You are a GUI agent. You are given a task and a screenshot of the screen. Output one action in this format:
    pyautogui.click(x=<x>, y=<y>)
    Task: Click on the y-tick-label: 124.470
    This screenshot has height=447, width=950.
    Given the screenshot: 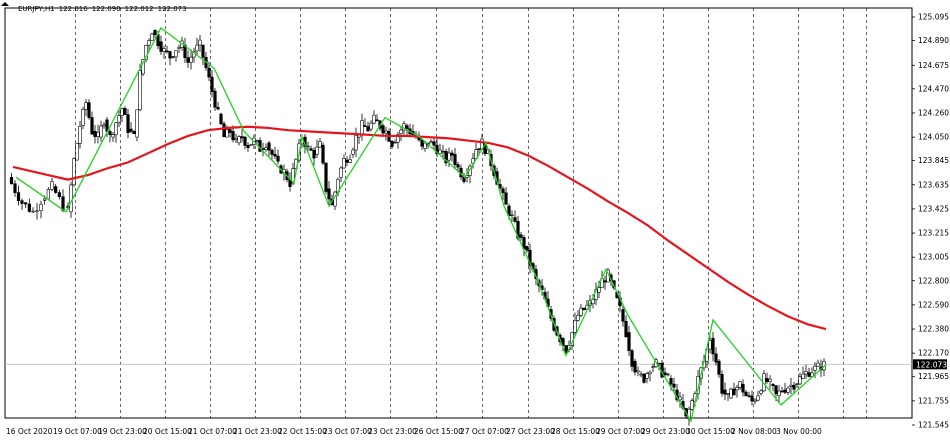 What is the action you would take?
    pyautogui.click(x=933, y=88)
    